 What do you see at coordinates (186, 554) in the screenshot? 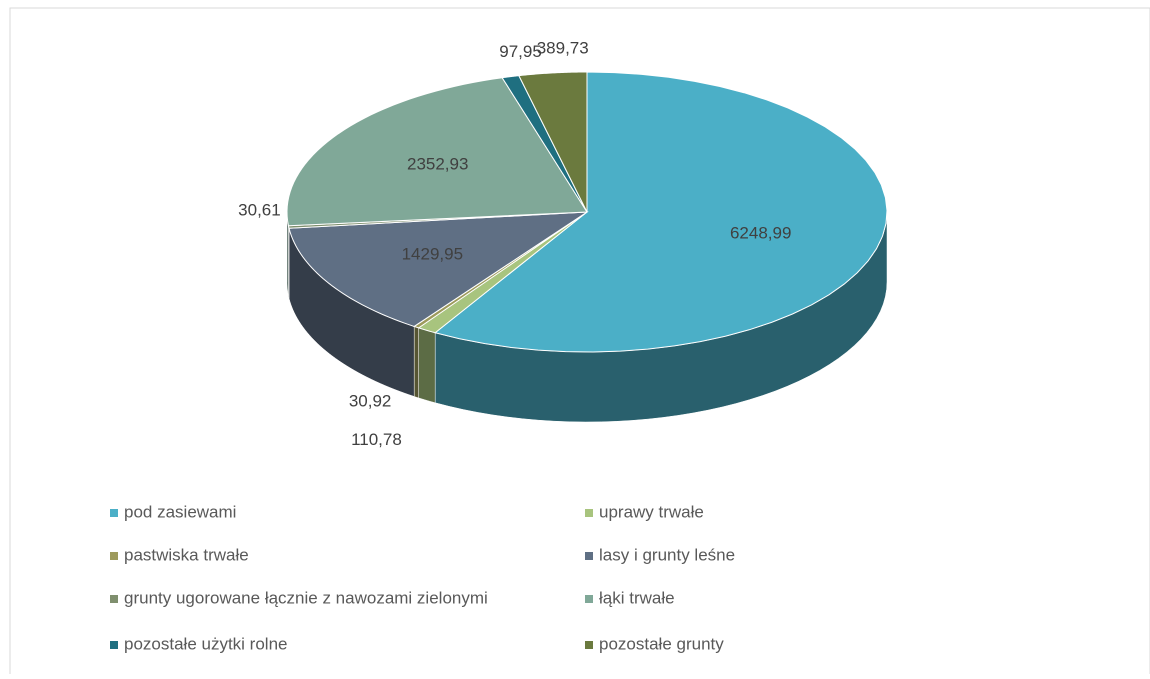
I see `legend-label: pastwiska trwałe` at bounding box center [186, 554].